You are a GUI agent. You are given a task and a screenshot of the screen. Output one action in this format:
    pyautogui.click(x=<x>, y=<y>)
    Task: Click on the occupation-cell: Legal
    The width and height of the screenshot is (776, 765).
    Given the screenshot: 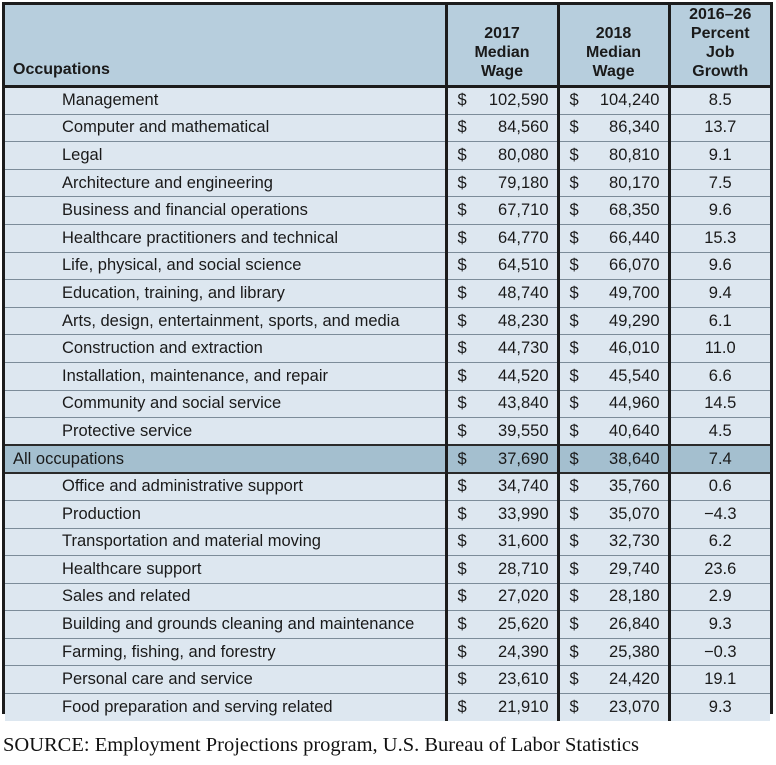 What is the action you would take?
    pyautogui.click(x=225, y=155)
    